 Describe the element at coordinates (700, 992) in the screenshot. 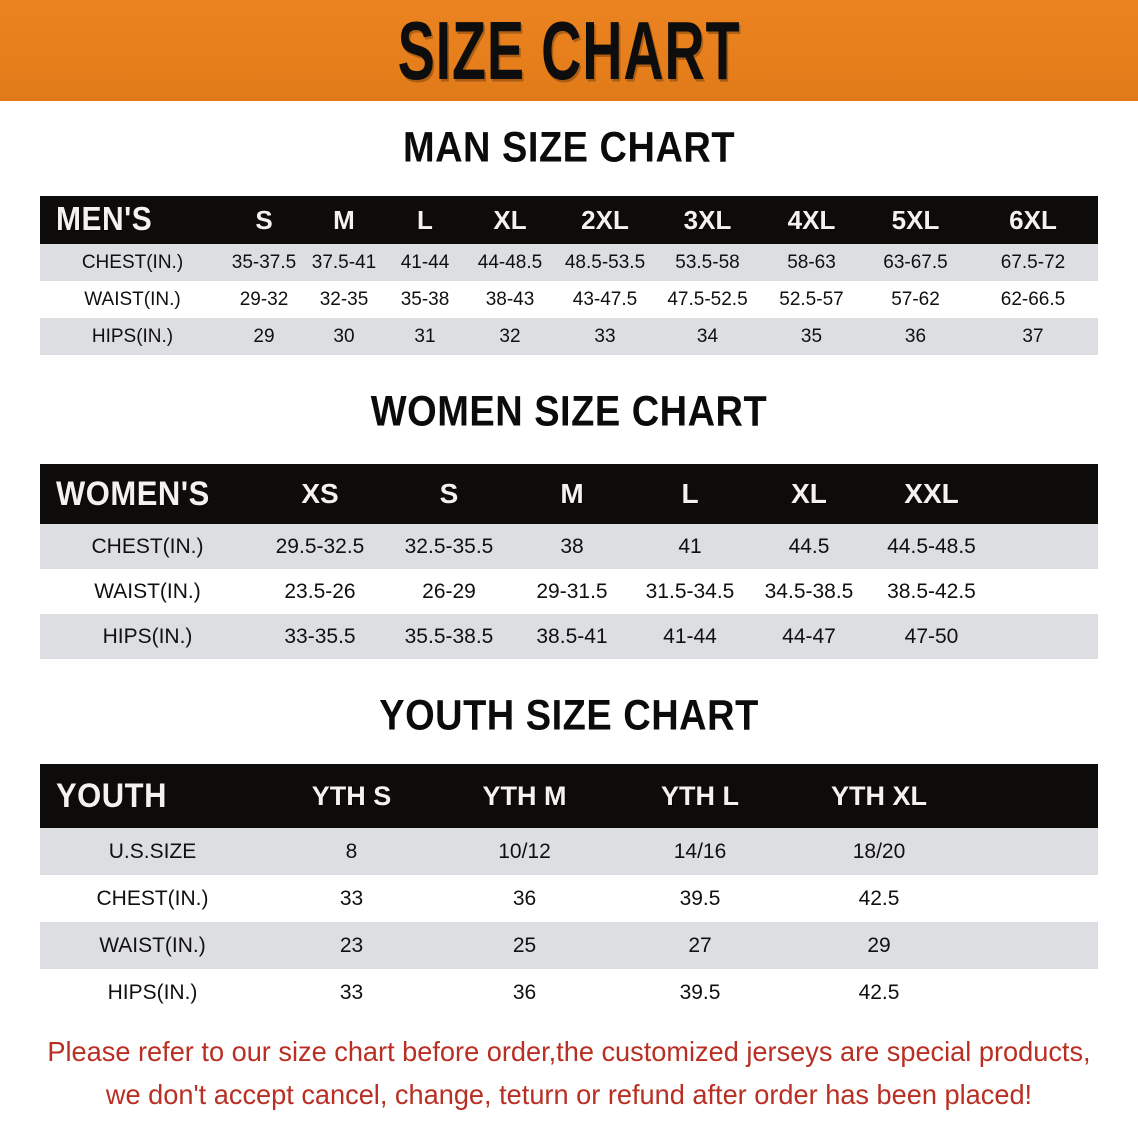

I see `youth-cell-r4-c3: 39.5` at that location.